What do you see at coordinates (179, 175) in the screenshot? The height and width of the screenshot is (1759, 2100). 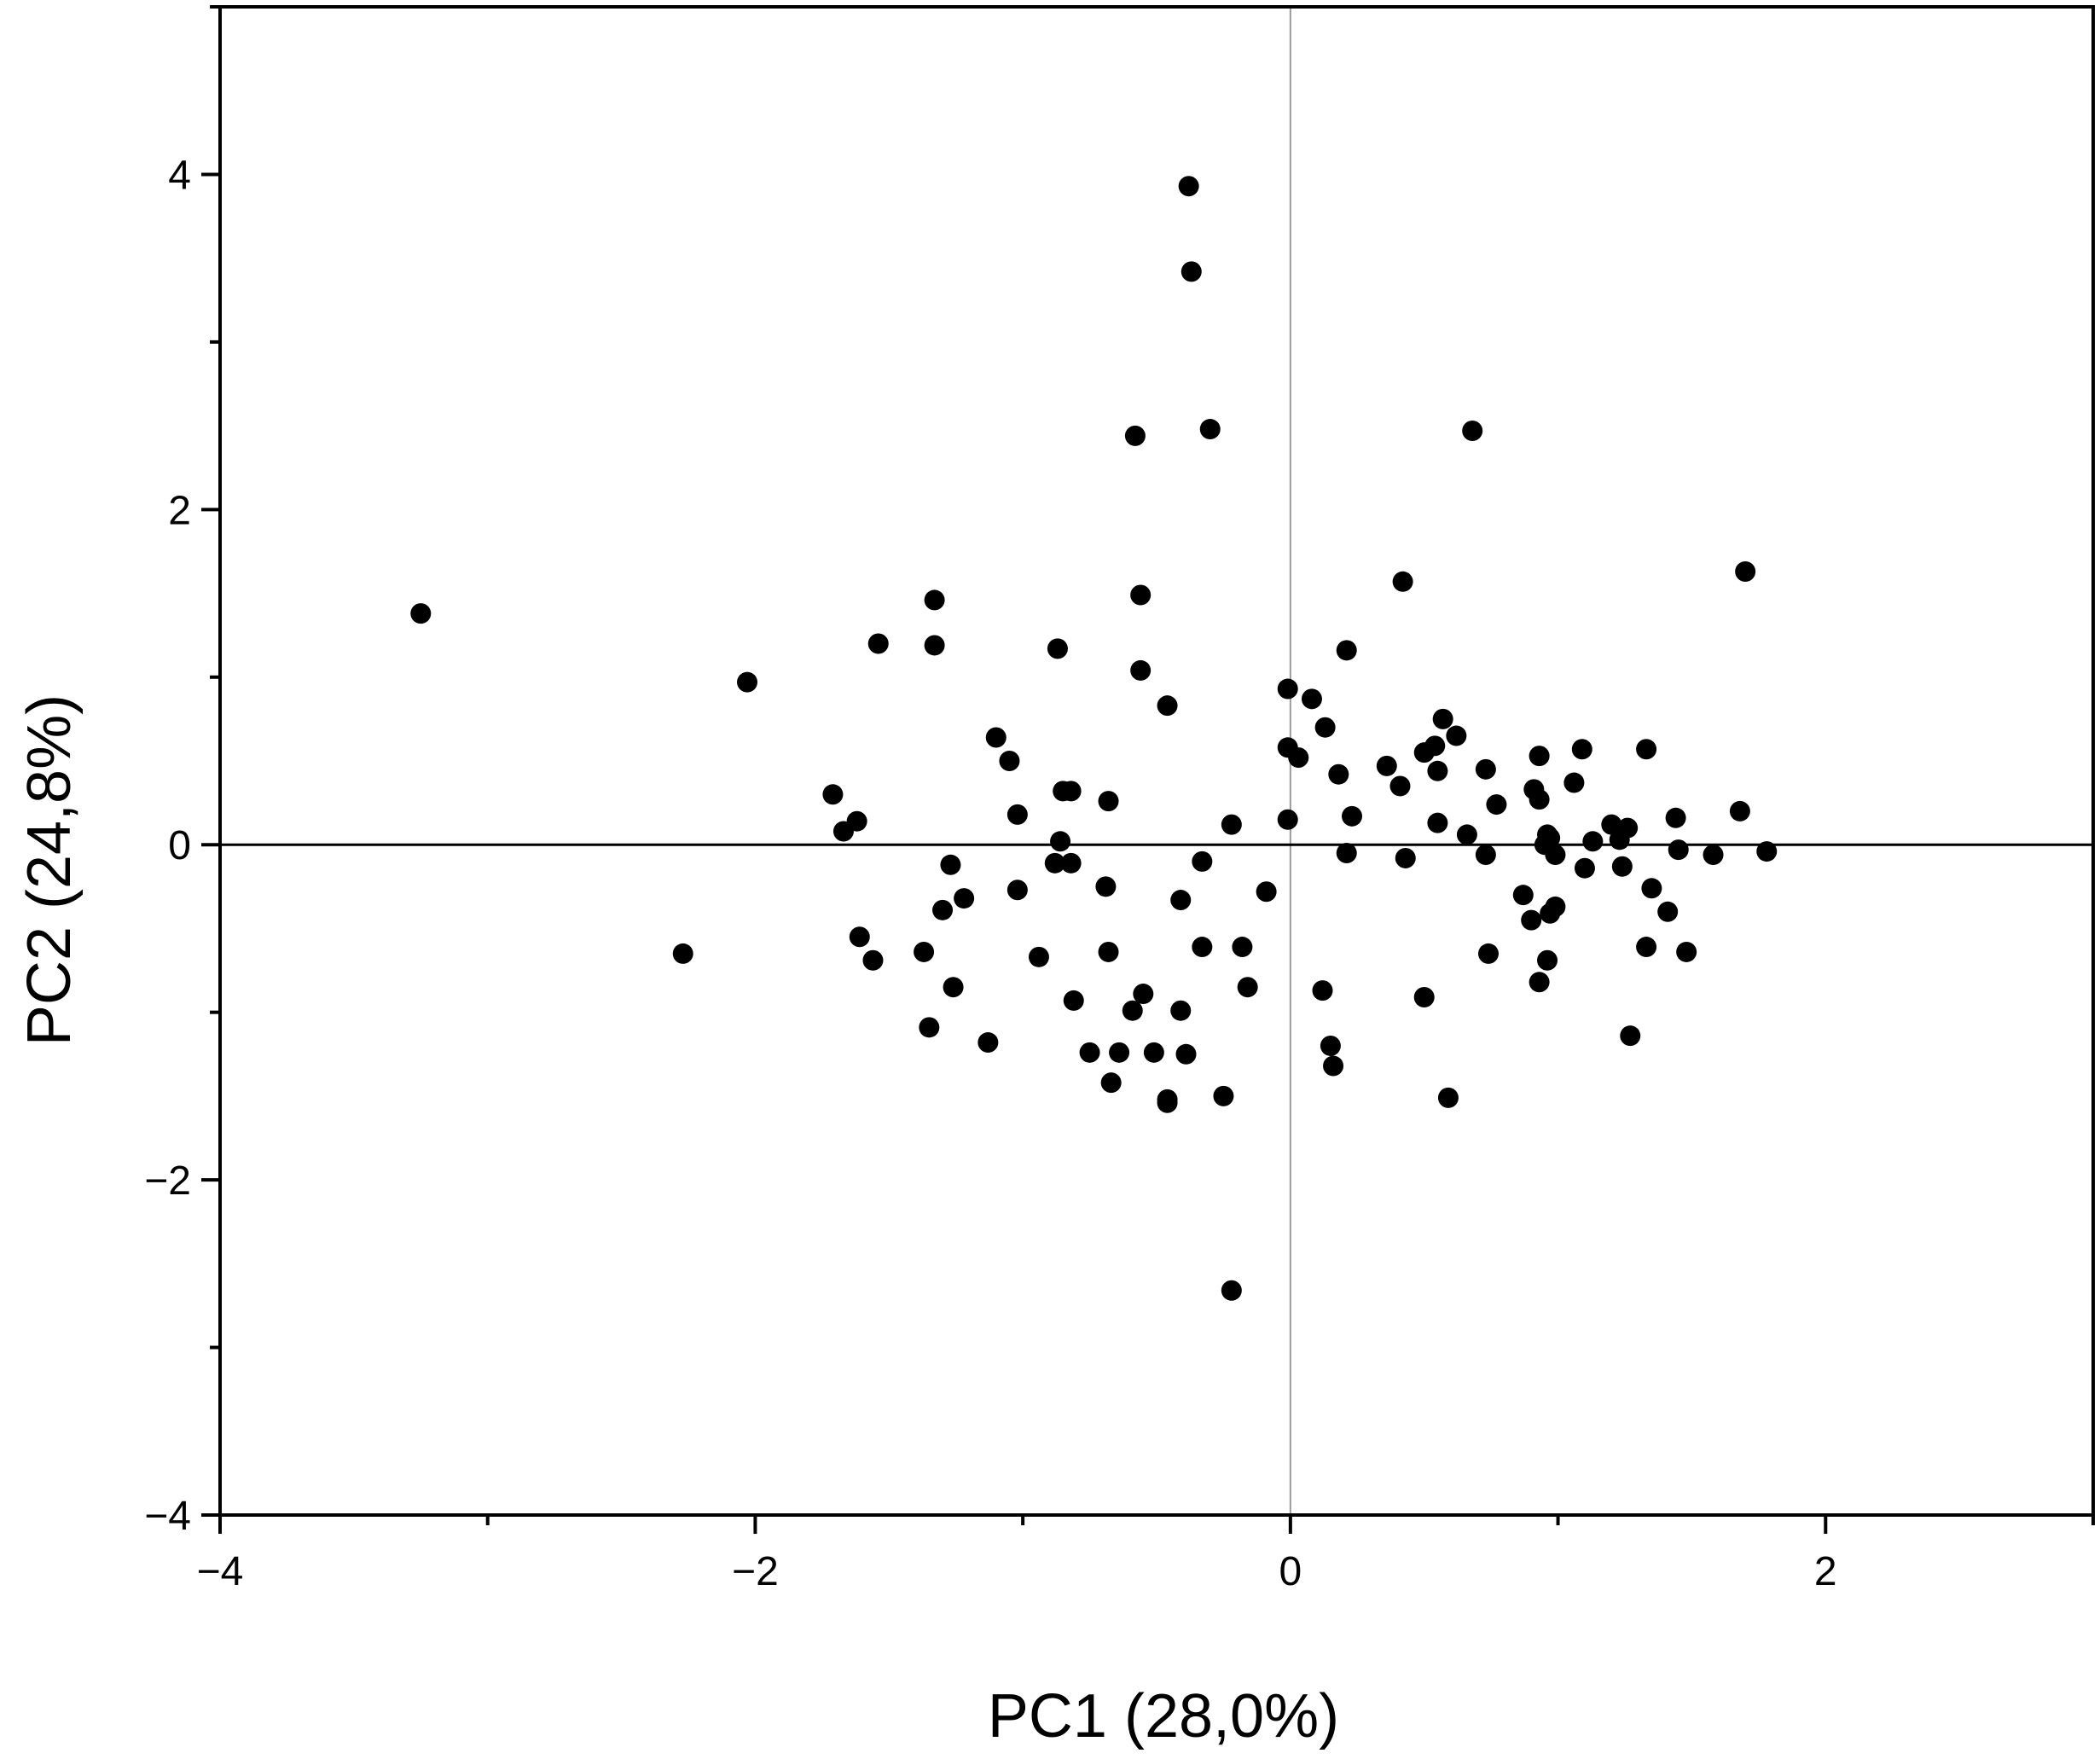 I see `y-tick-label: 4` at bounding box center [179, 175].